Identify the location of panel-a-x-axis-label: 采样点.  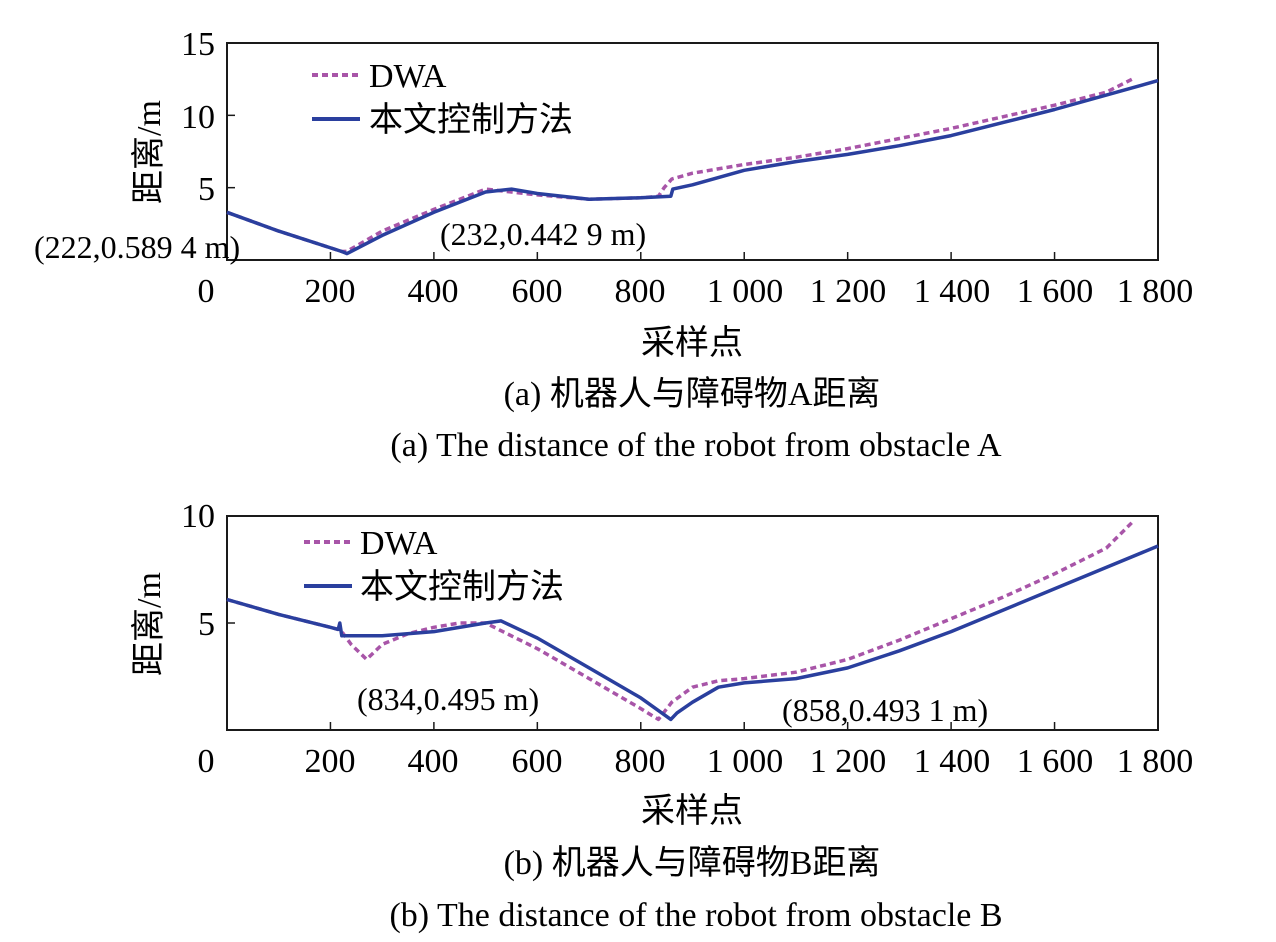
(692, 343).